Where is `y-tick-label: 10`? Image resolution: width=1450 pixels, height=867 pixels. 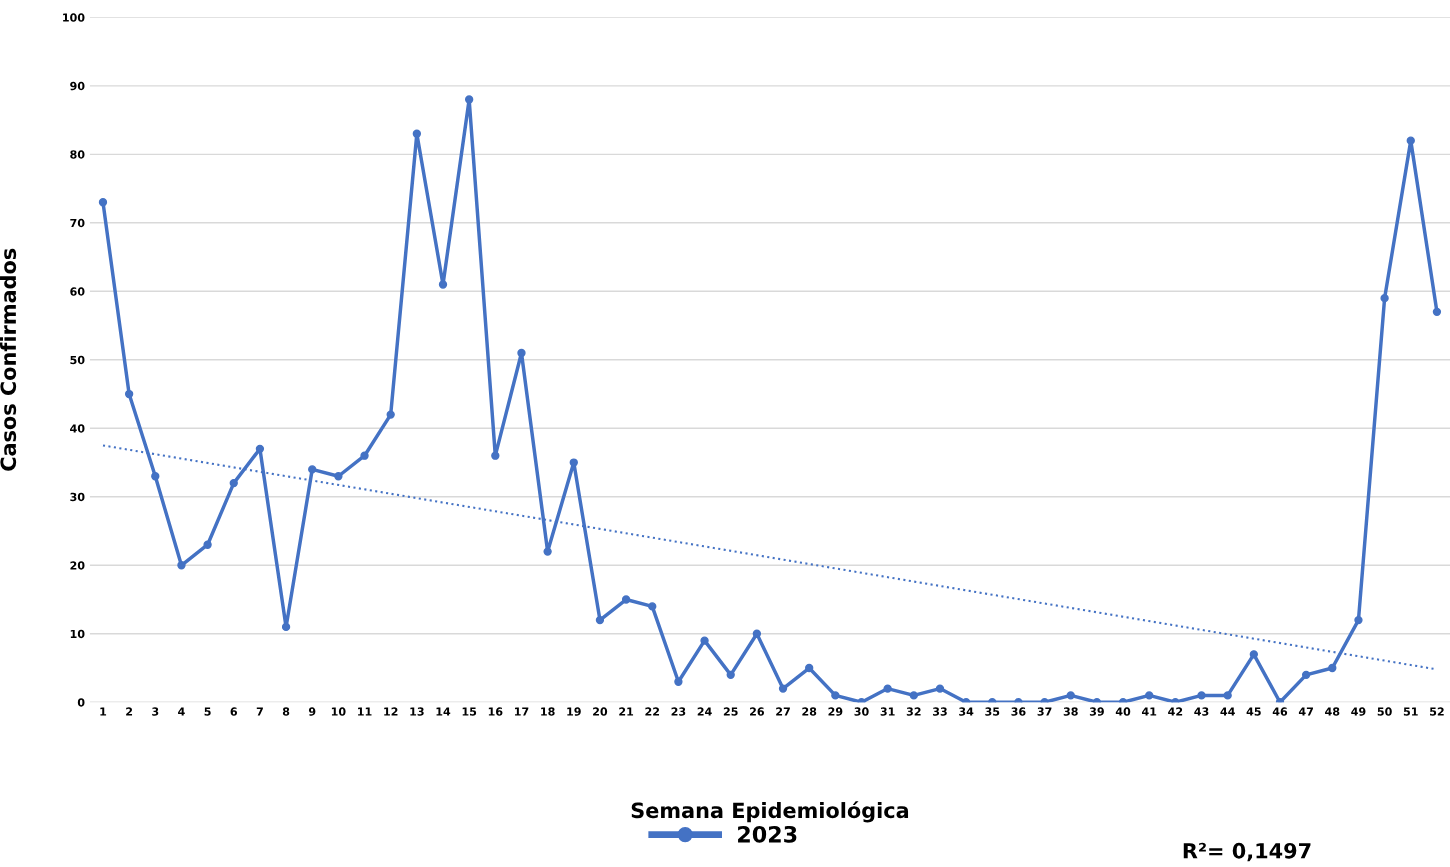
y-tick-label: 10 is located at coordinates (77, 634).